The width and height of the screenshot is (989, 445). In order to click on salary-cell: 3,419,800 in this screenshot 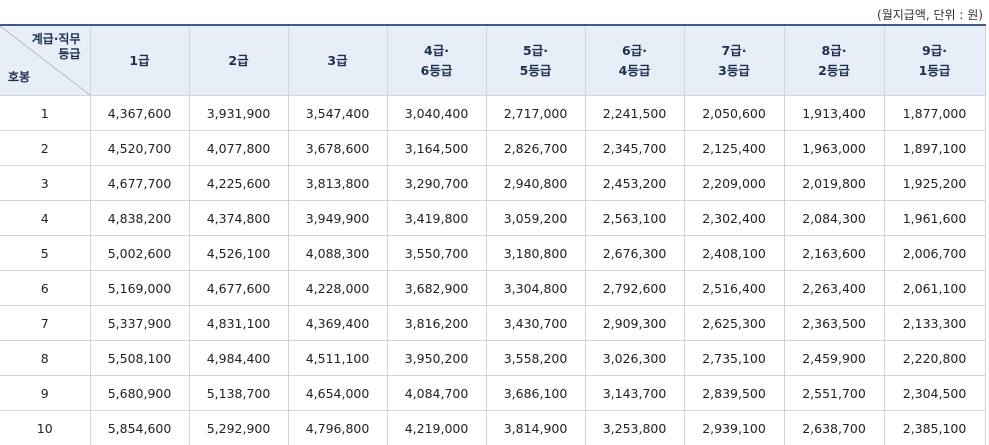, I will do `click(436, 218)`.